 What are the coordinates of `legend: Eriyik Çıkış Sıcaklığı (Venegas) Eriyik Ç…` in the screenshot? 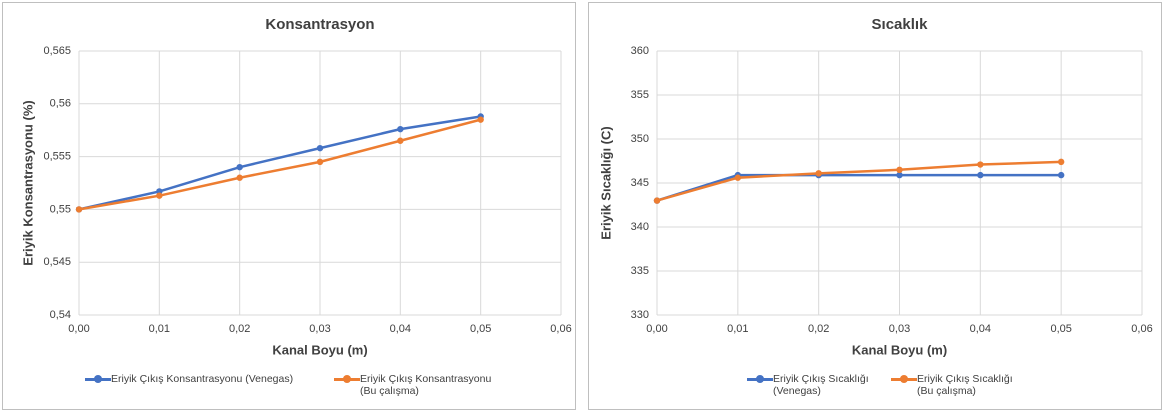 It's located at (887, 385).